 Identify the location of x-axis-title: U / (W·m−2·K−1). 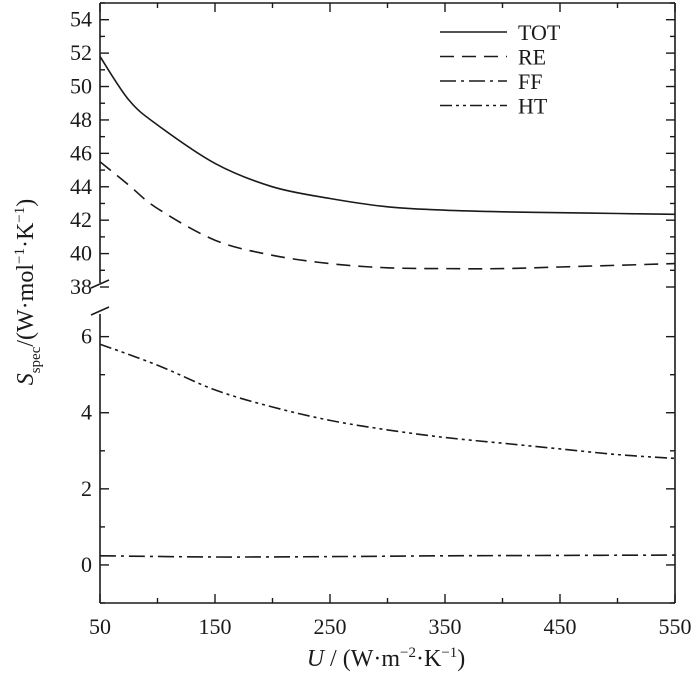
(386, 658).